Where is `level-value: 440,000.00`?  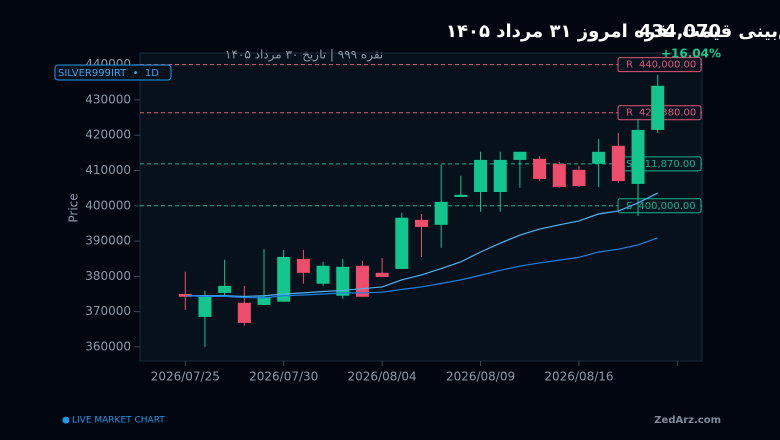 level-value: 440,000.00 is located at coordinates (667, 65).